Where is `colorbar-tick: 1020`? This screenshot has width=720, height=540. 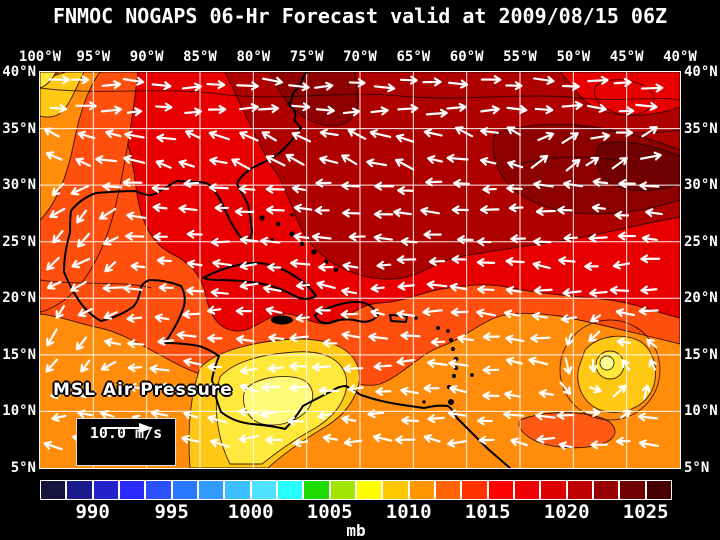 colorbar-tick: 1020 is located at coordinates (566, 512).